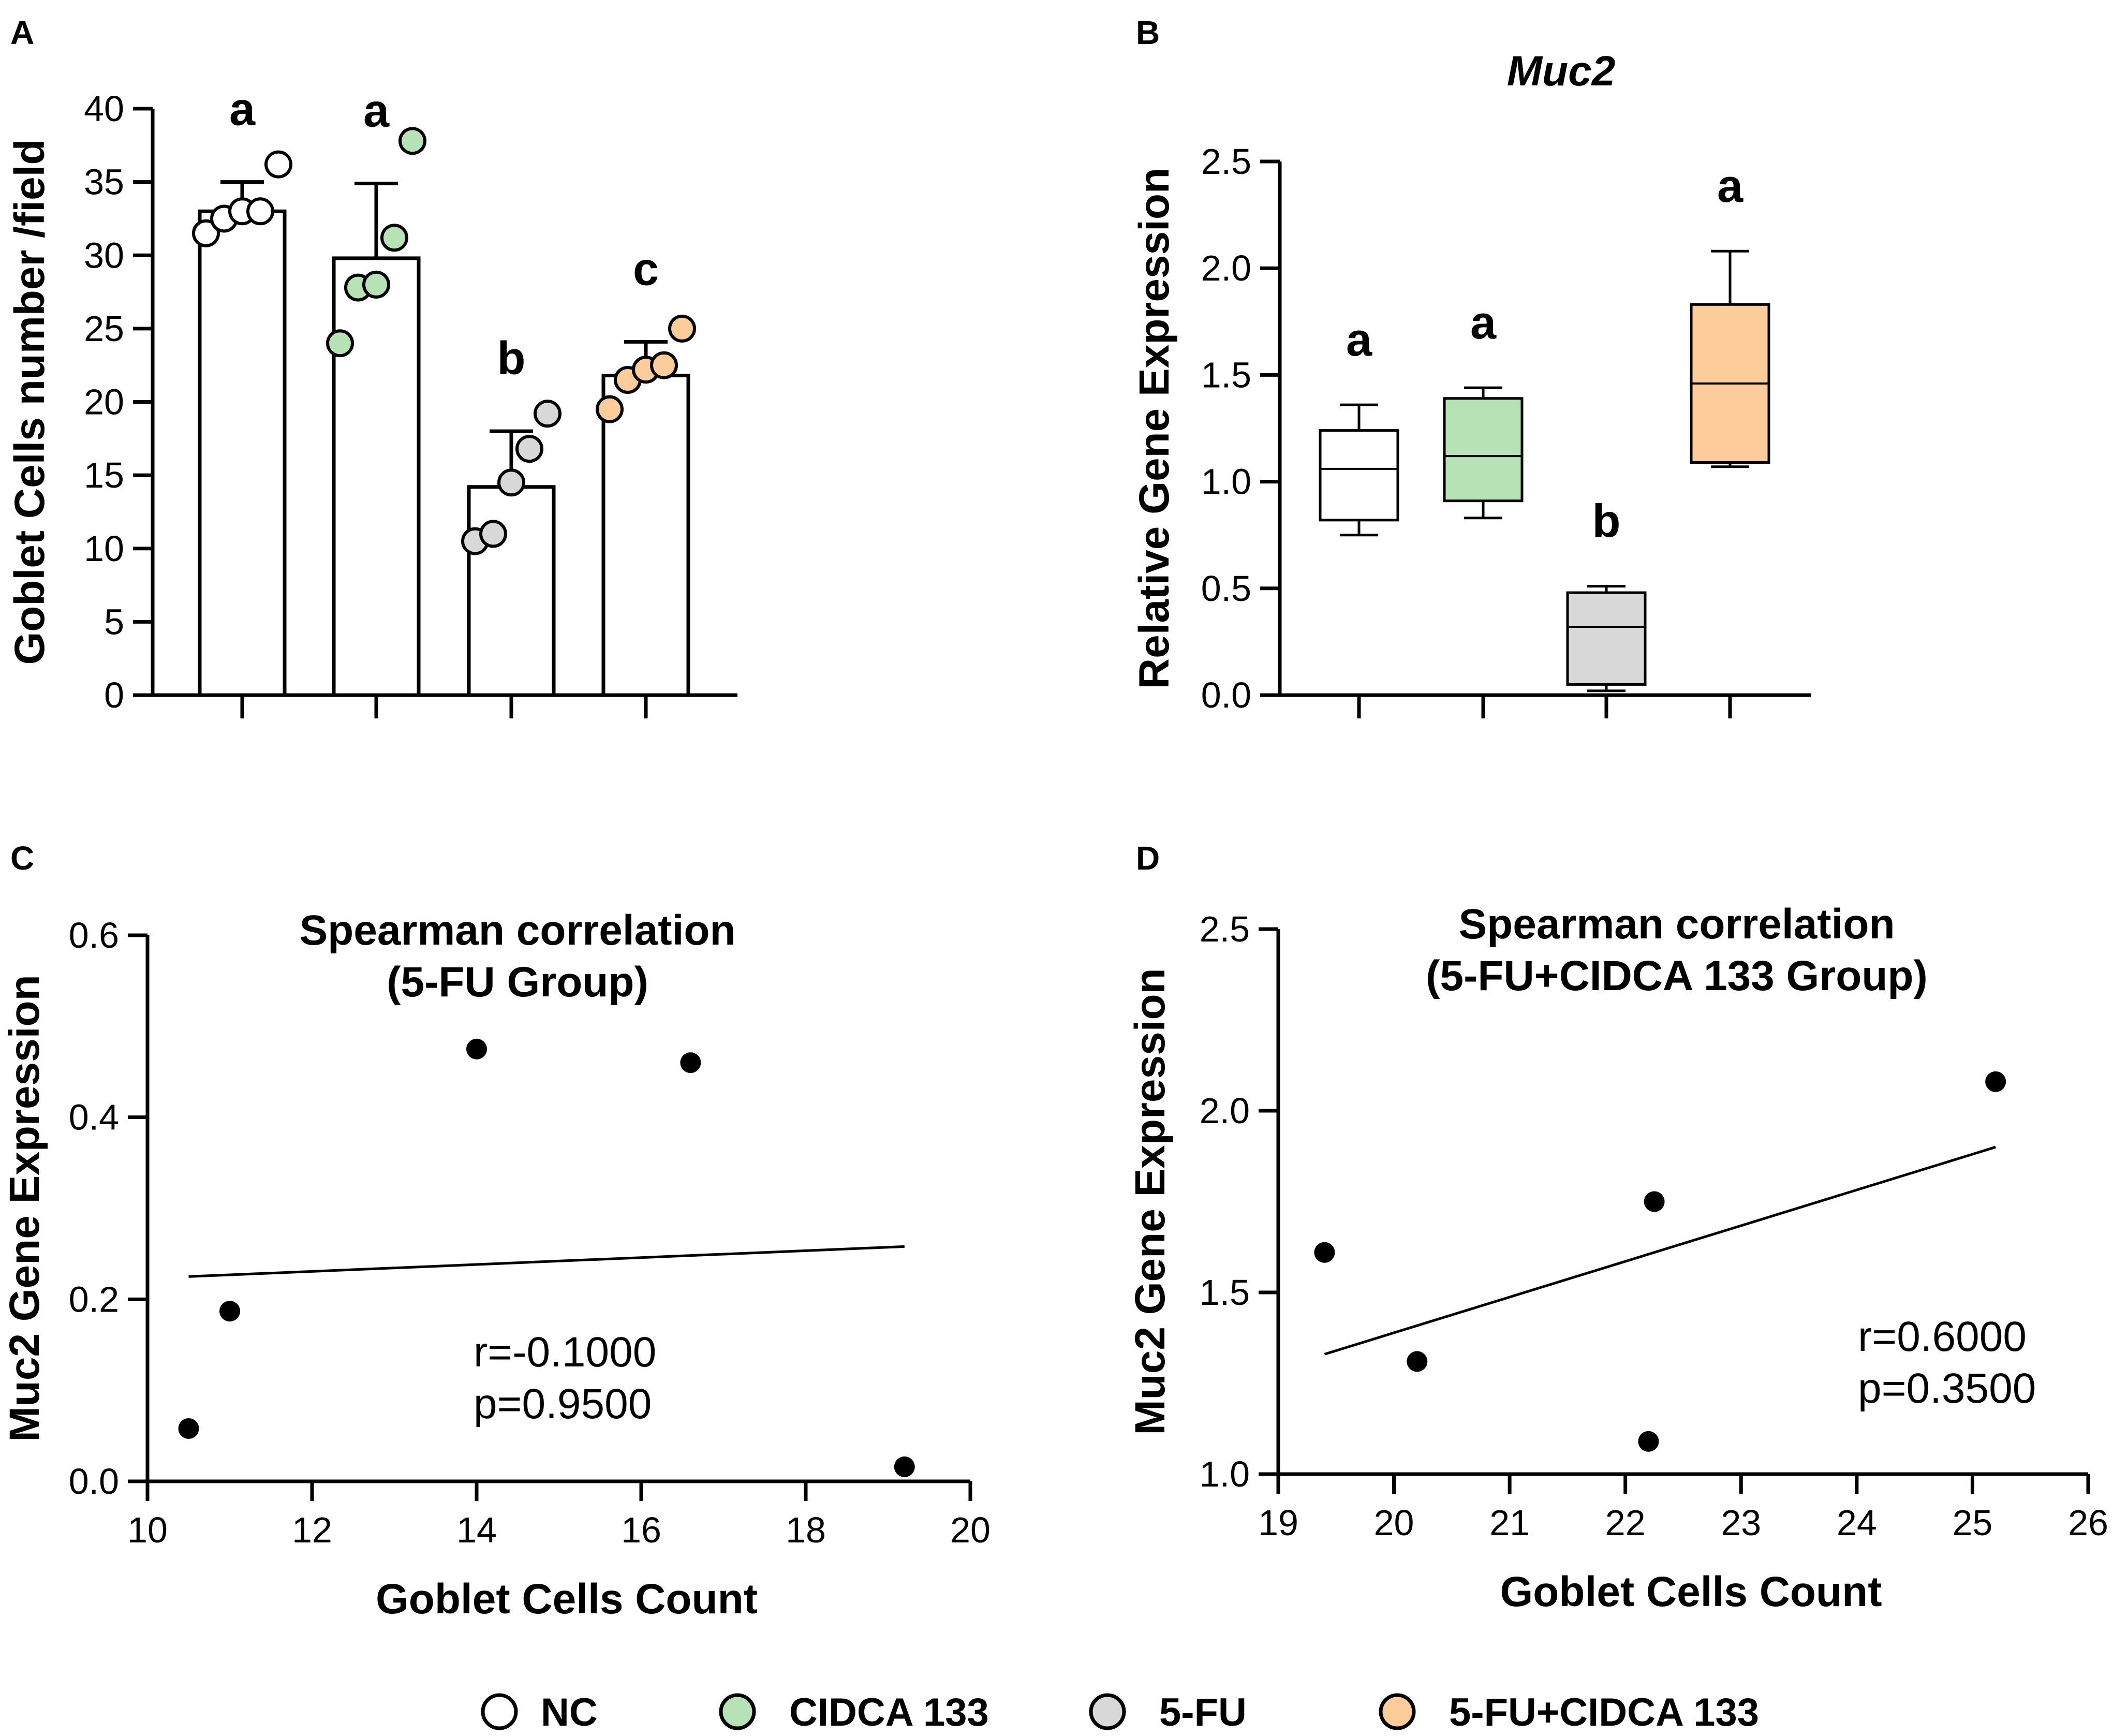  Describe the element at coordinates (29, 402) in the screenshot. I see `y-axis-title: Goblet Cells number /field` at that location.